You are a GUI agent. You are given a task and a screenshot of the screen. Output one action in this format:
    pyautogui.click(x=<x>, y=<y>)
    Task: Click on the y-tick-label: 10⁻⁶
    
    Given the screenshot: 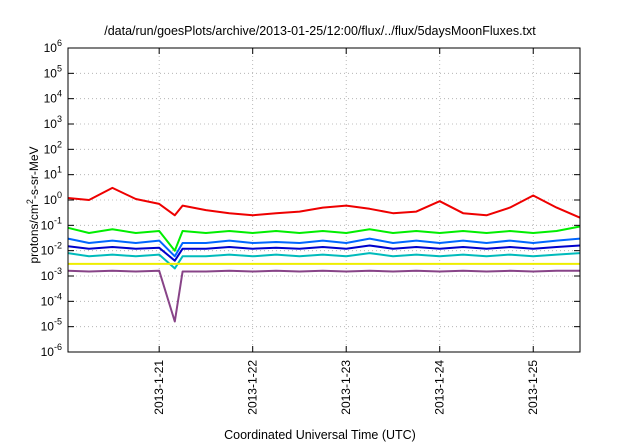 What is the action you would take?
    pyautogui.click(x=51, y=350)
    